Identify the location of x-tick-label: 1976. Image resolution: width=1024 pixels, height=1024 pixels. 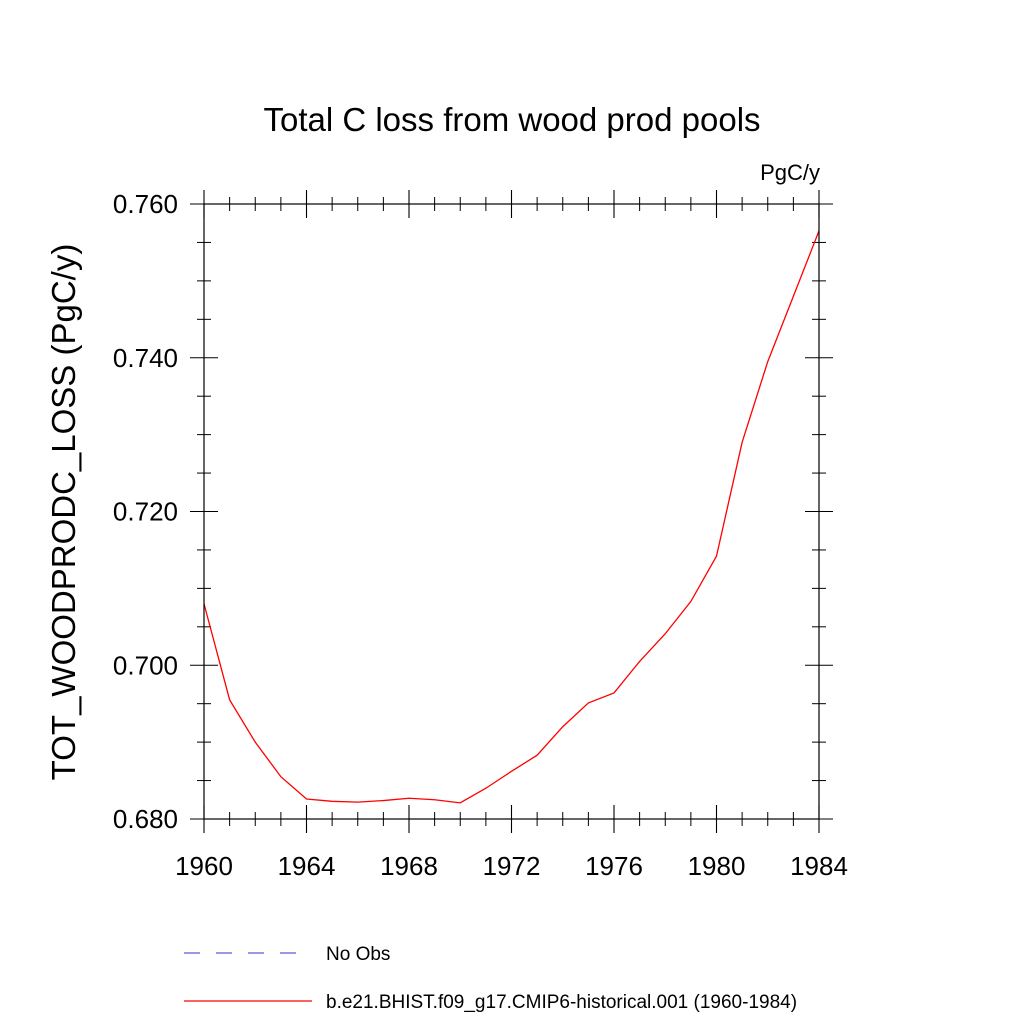
(614, 866).